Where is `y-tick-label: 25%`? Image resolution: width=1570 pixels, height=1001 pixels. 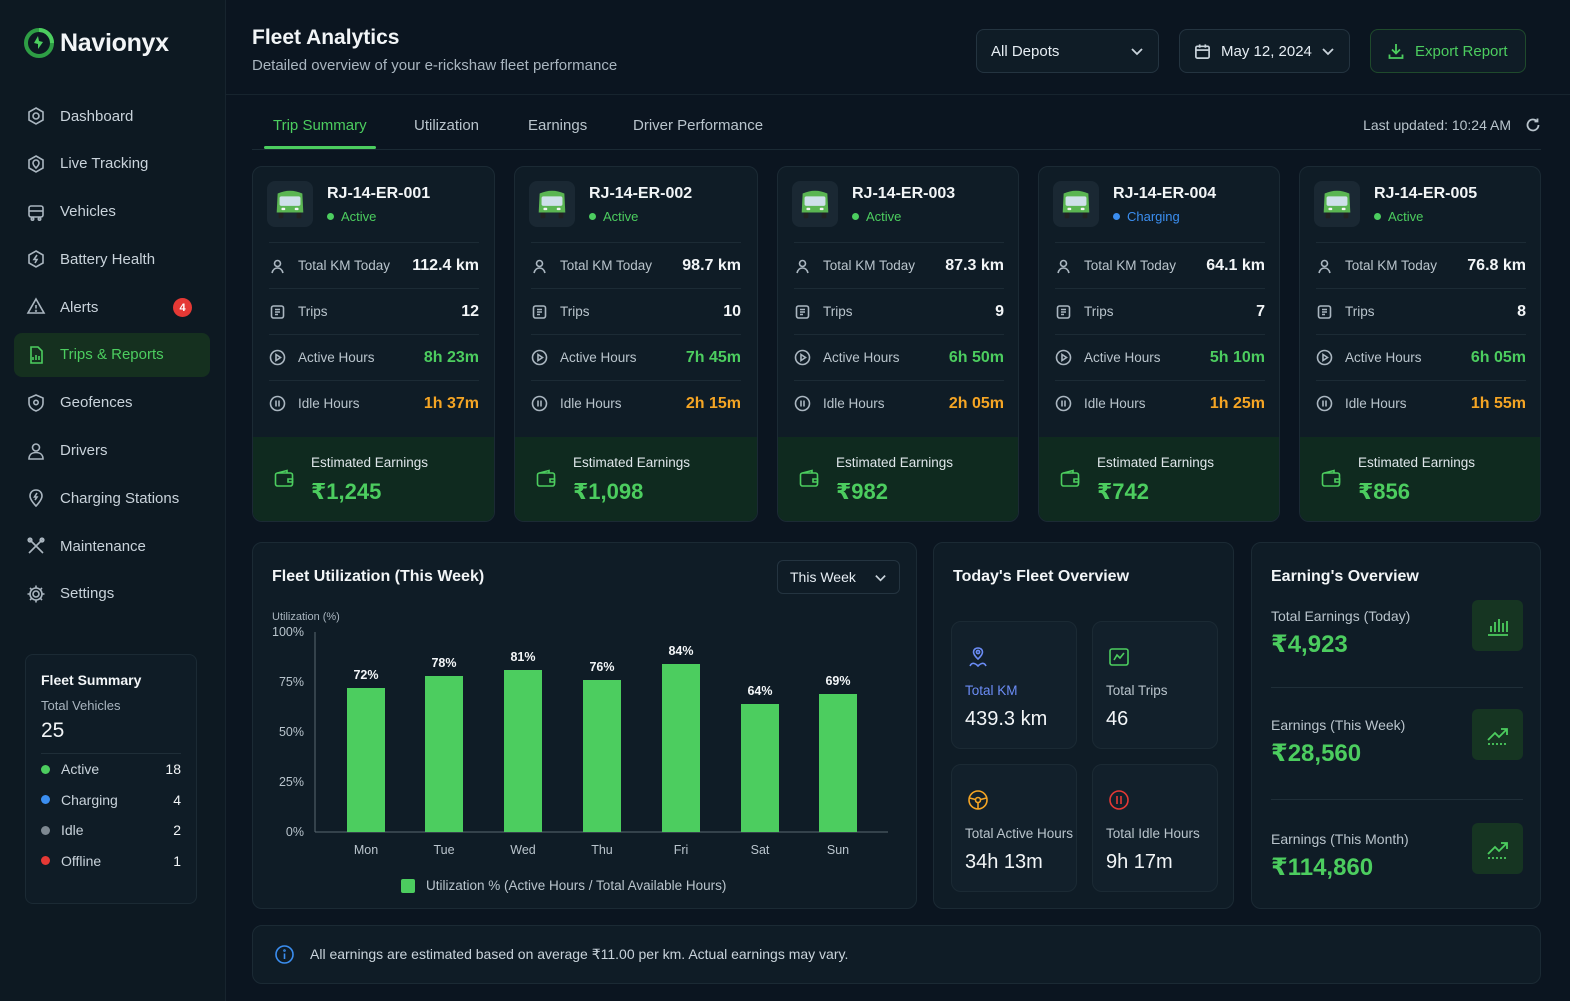 y-tick-label: 25% is located at coordinates (291, 782).